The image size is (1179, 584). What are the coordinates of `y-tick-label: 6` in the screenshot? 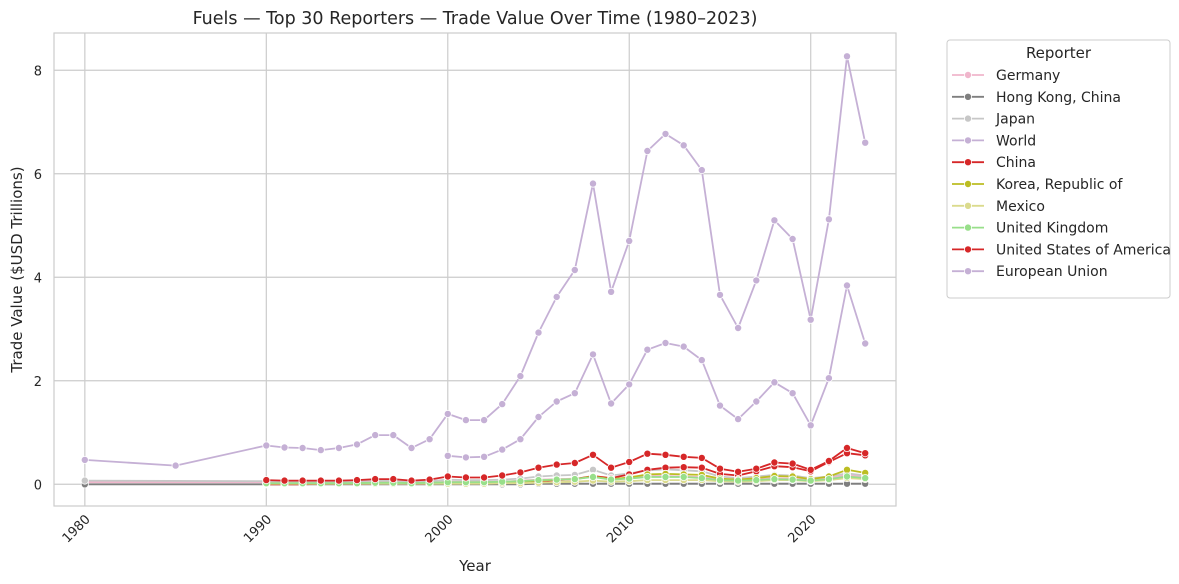 It's located at (38, 175).